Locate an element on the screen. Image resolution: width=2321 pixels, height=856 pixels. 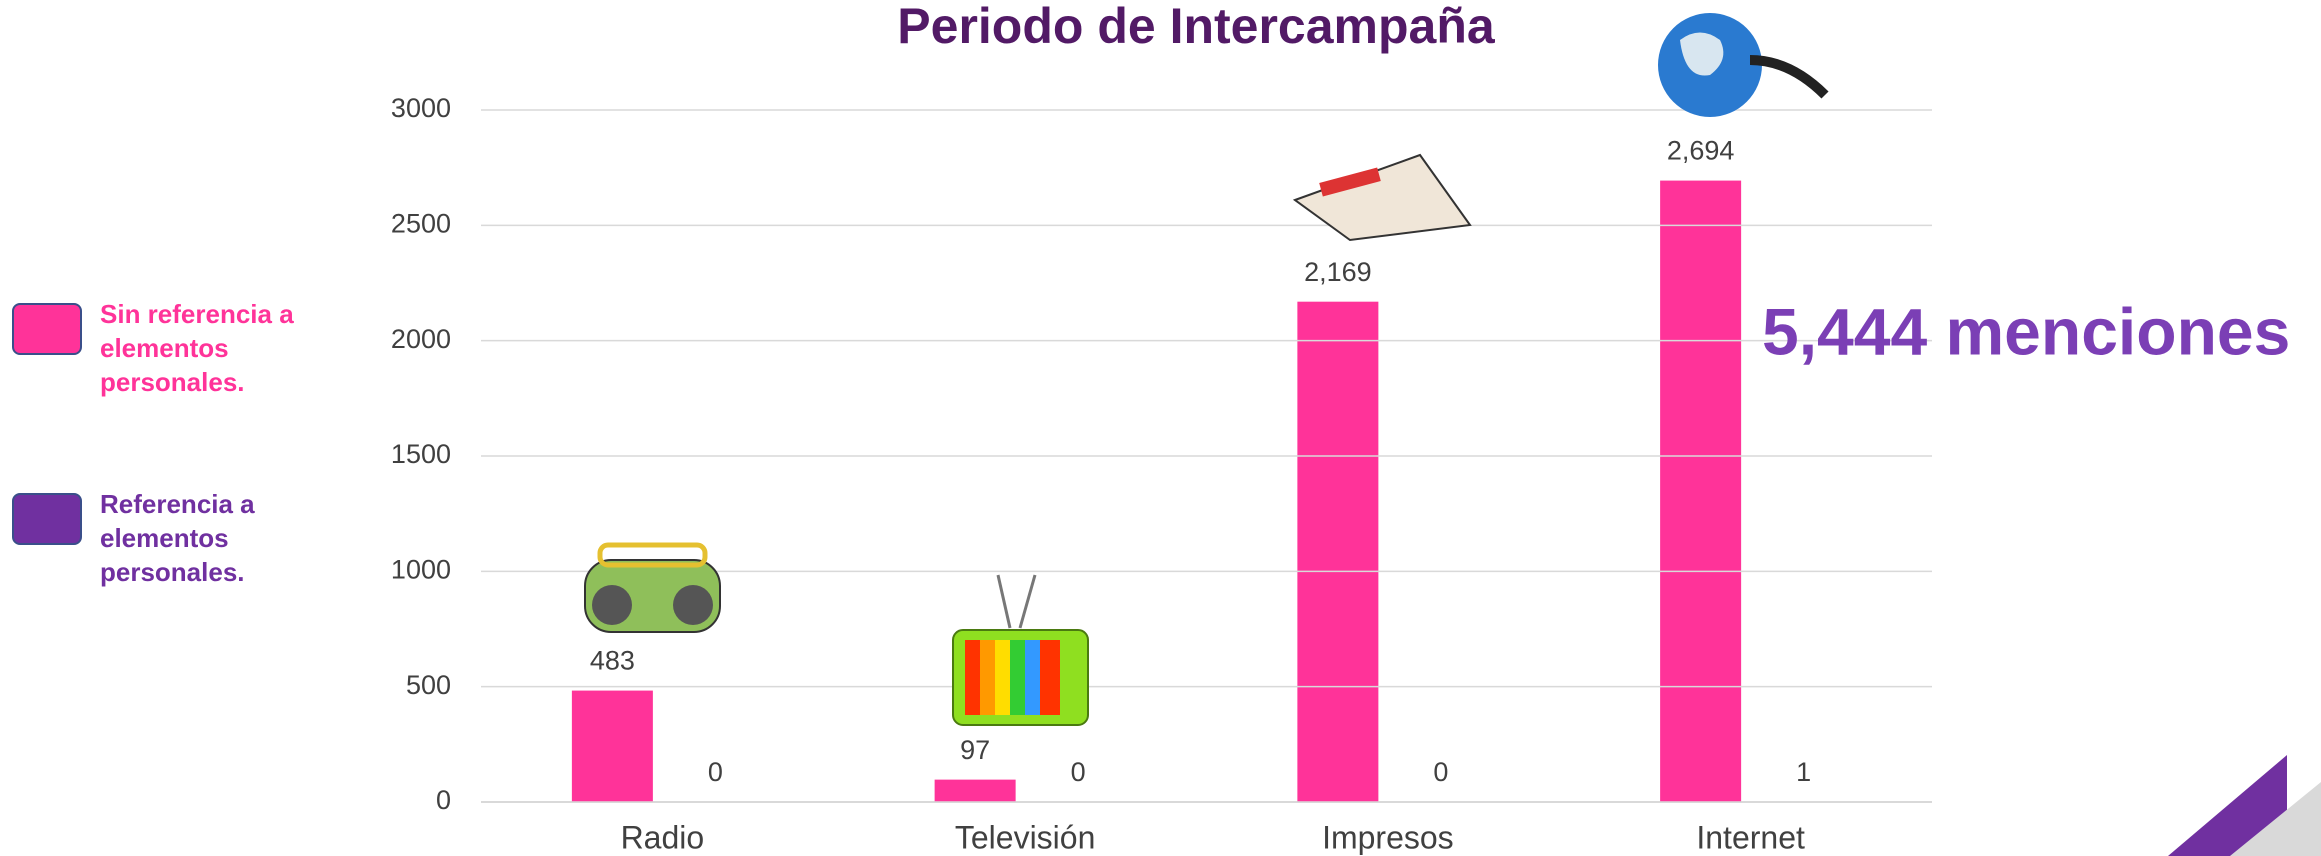
x-tick-label: Radio is located at coordinates (663, 837).